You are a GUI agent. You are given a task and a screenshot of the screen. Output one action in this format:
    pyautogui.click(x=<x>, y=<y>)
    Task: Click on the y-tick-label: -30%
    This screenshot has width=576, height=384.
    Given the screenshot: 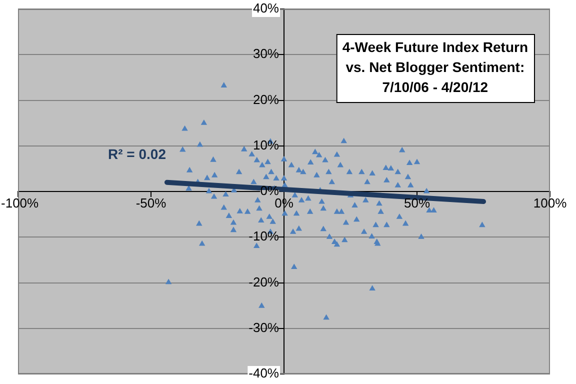 What is the action you would take?
    pyautogui.click(x=264, y=327)
    